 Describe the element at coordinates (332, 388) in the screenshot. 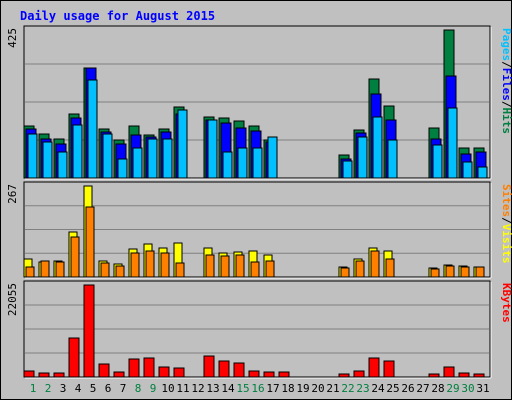

I see `day-label: 21` at that location.